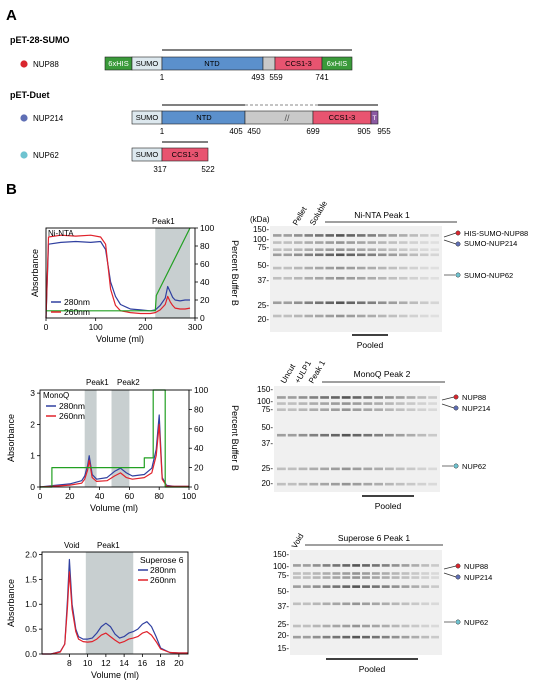  I want to click on superose6-void-label: Void, so click(72, 545).